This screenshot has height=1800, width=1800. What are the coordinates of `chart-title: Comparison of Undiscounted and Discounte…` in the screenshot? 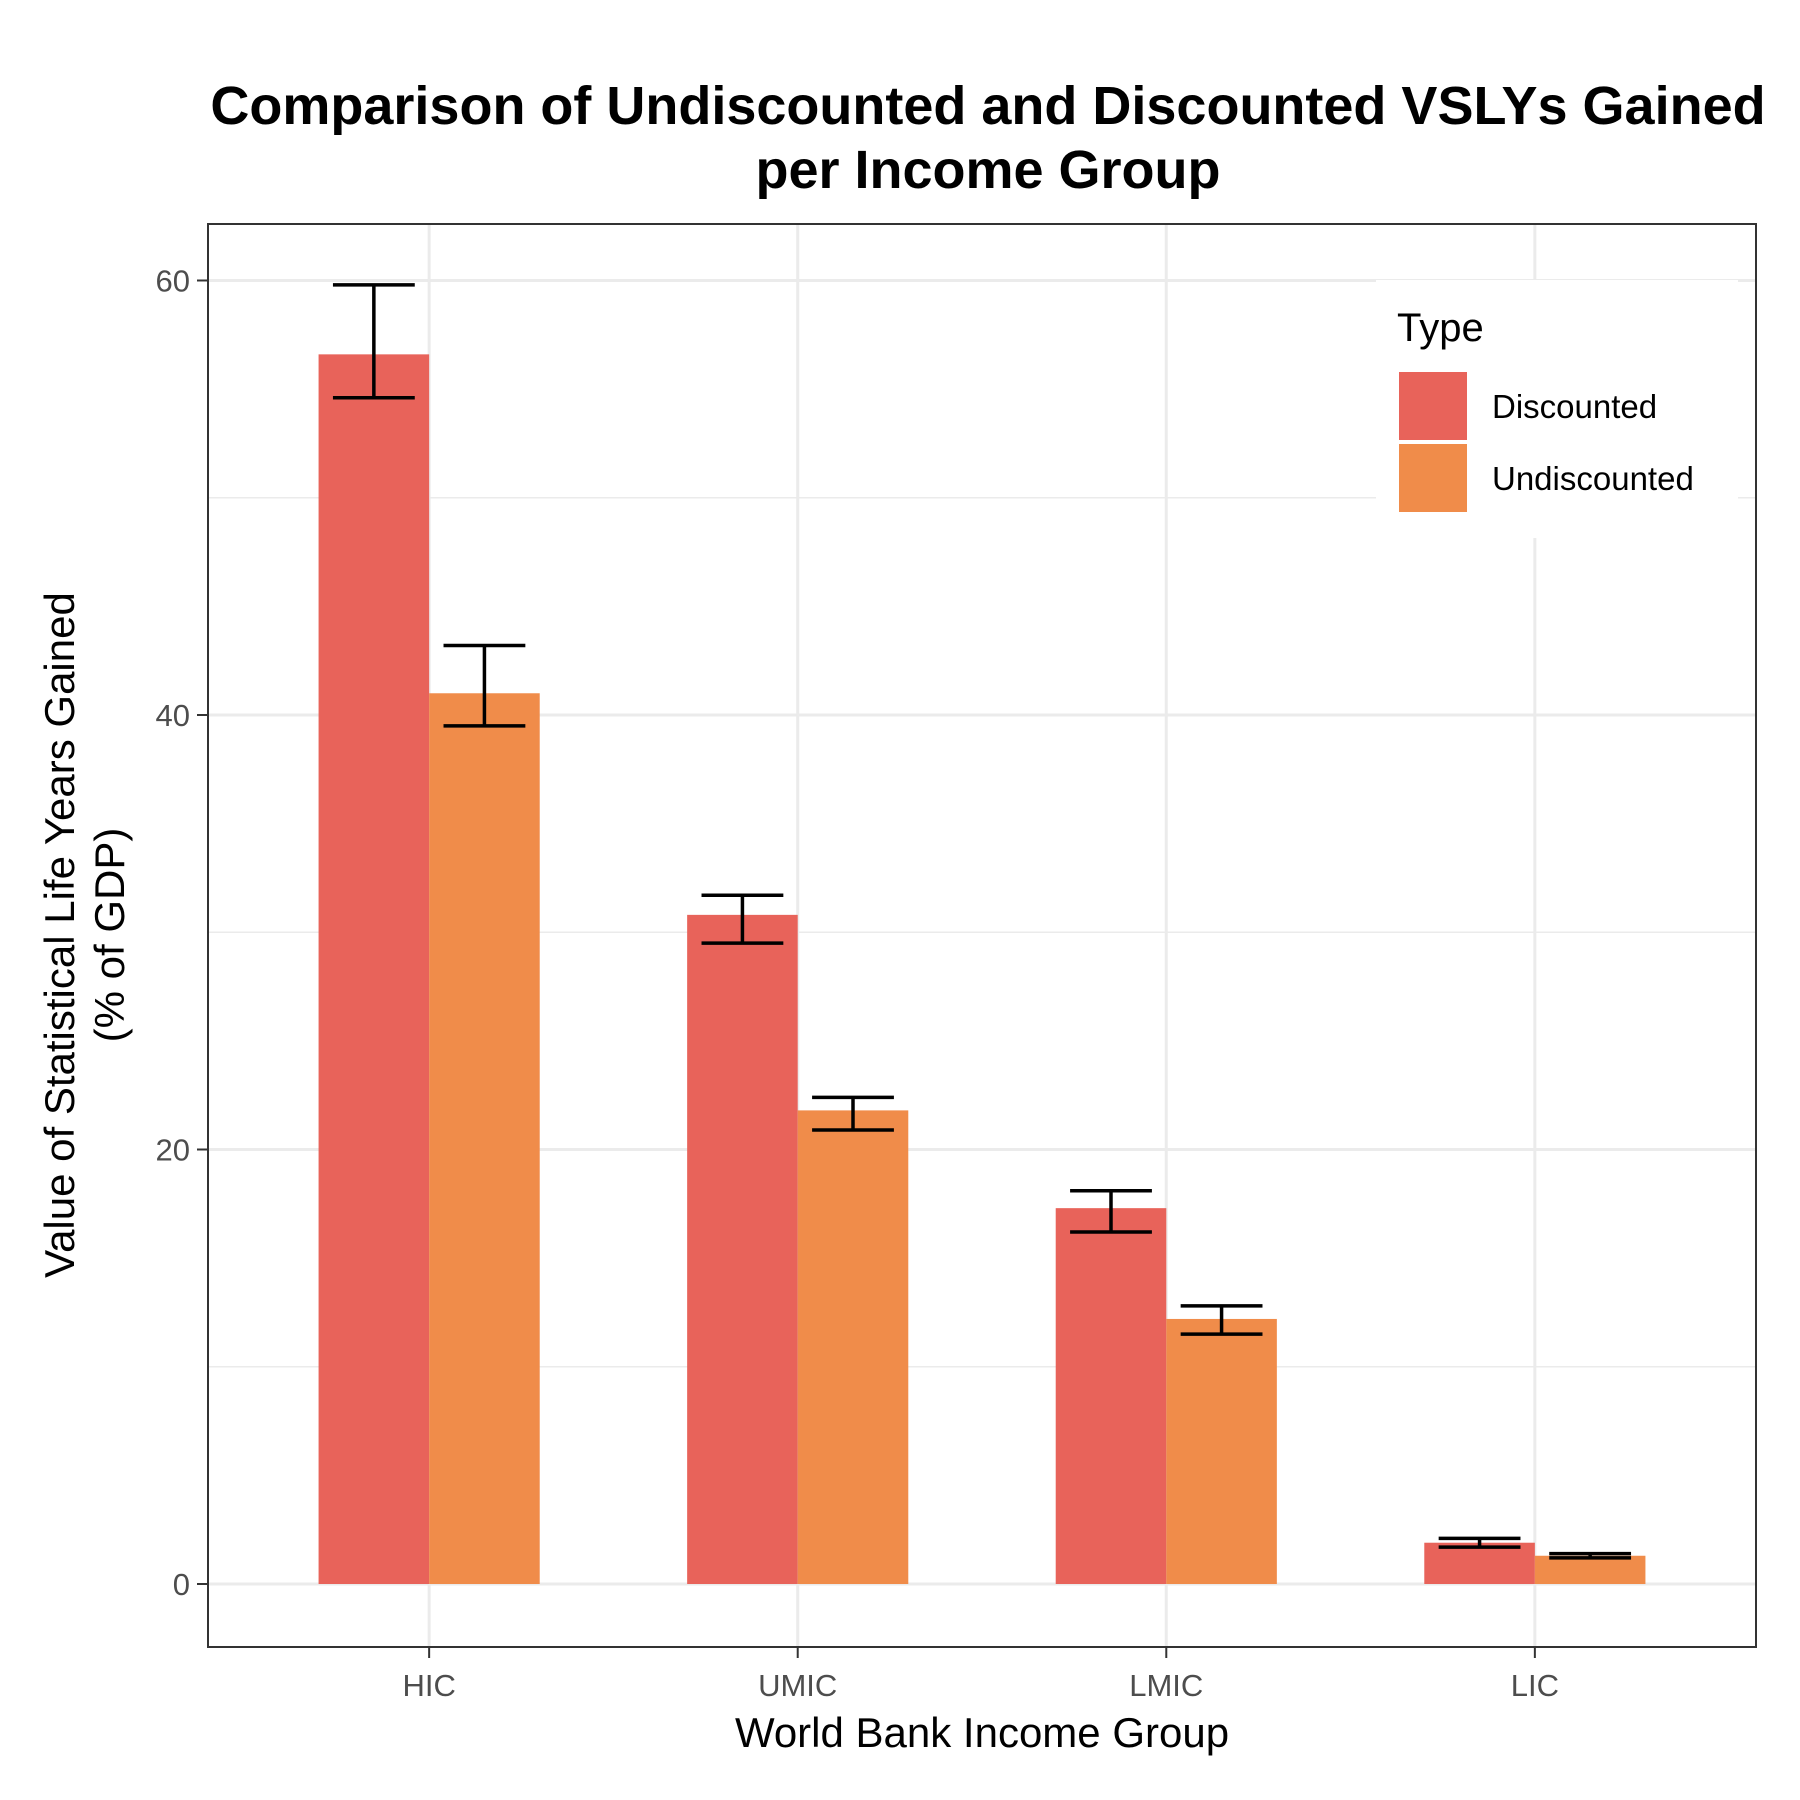 It's located at (987, 138).